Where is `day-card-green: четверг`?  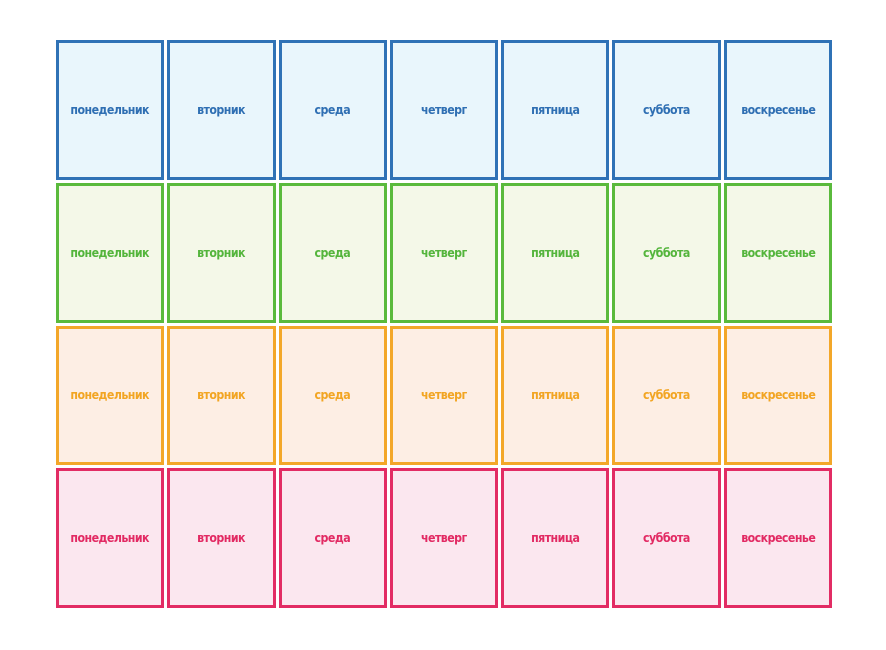
day-card-green: четверг is located at coordinates (444, 252).